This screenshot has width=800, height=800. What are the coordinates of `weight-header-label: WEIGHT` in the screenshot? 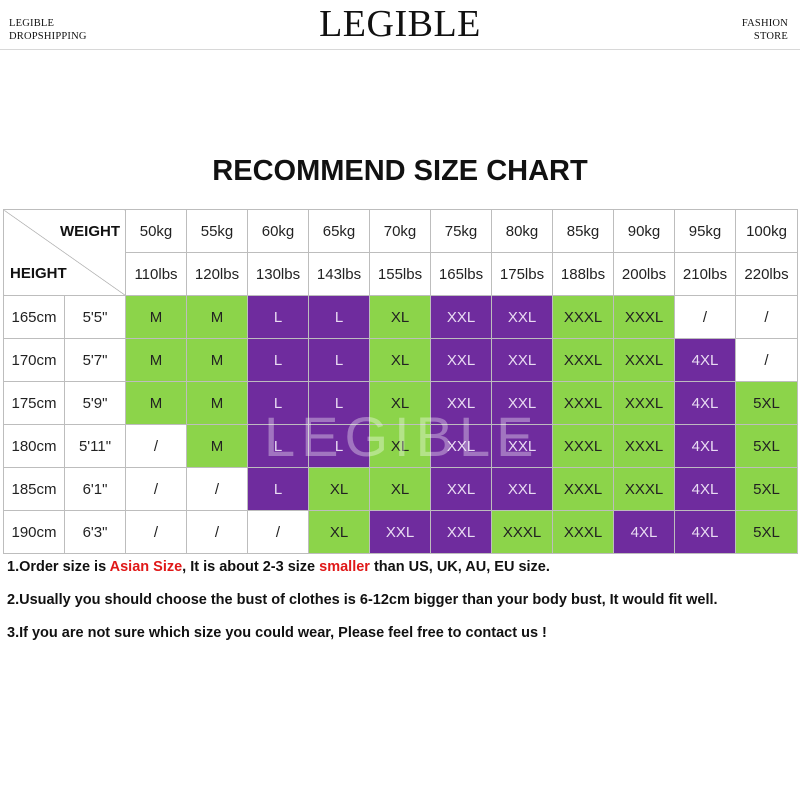 It's located at (90, 231).